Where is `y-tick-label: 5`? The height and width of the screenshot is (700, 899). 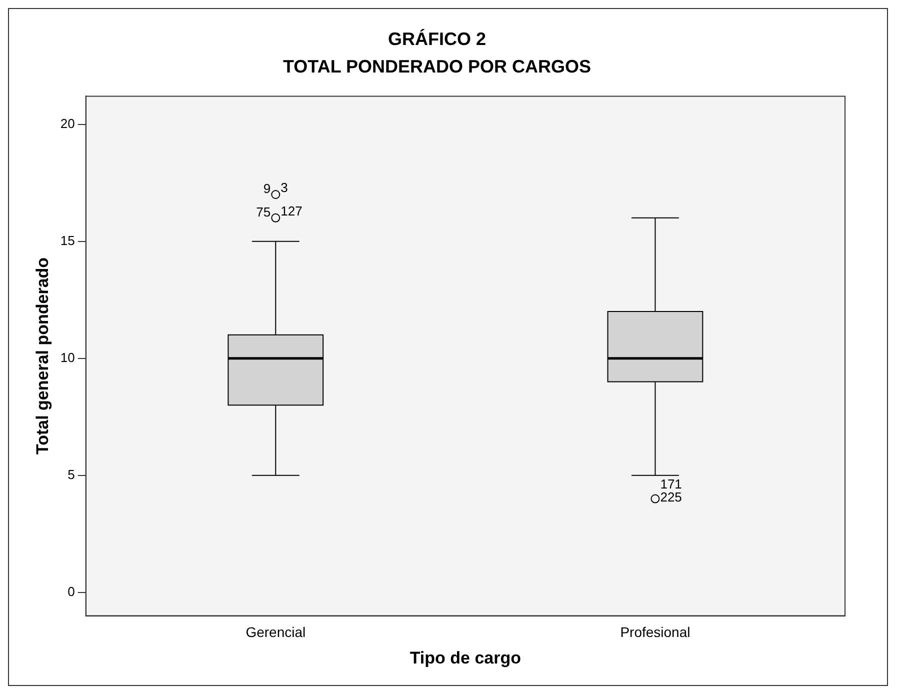 y-tick-label: 5 is located at coordinates (71, 474).